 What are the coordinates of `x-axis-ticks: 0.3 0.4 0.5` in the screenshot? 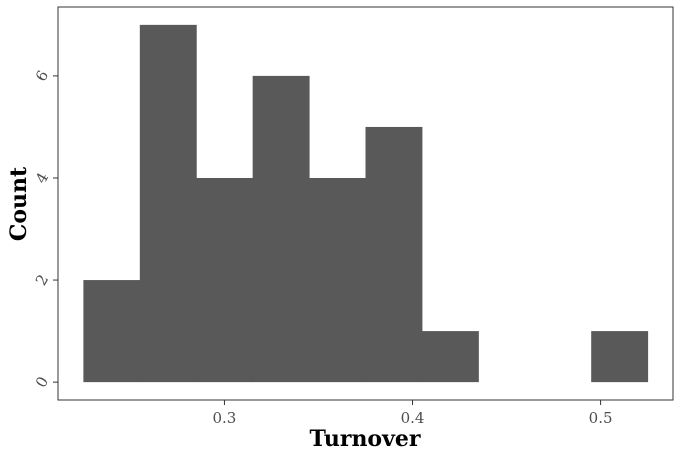 It's located at (413, 413).